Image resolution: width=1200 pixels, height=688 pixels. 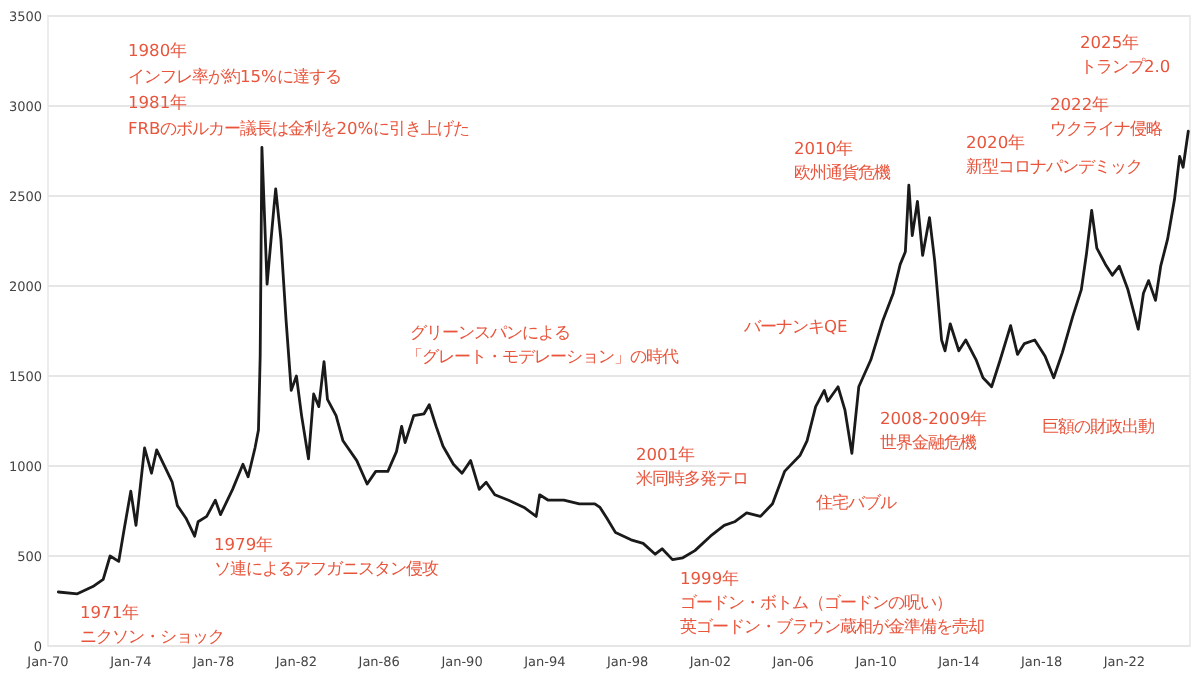 I want to click on annotation: 英ゴードン・ブラウン蔵相が金準備を売却, so click(x=832, y=626).